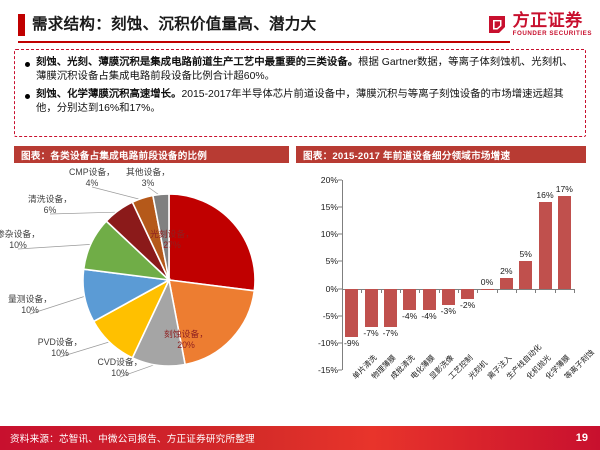 This screenshot has height=450, width=600. Describe the element at coordinates (132, 439) in the screenshot. I see `source-note: 资料来源：芯智讯、中微公司报告、方正证券研究所整理` at that location.